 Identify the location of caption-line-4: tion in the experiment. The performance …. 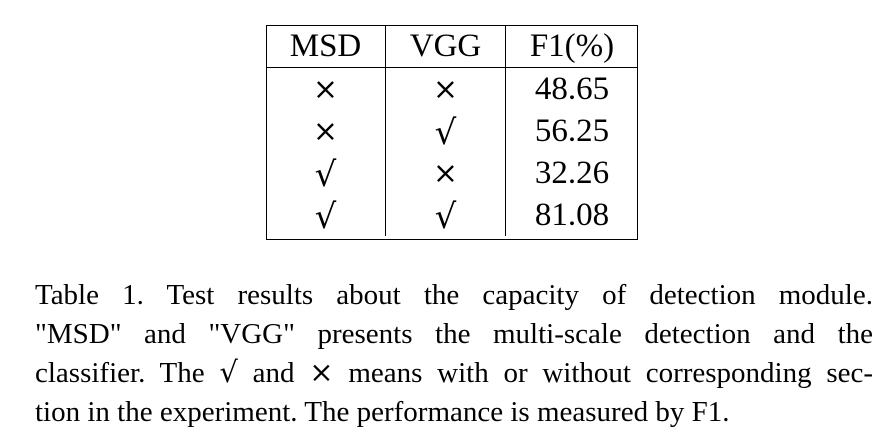
(382, 411).